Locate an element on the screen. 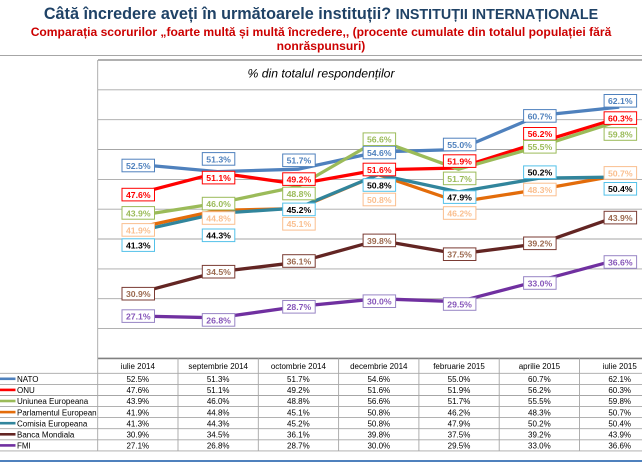  svg-text: ONU is located at coordinates (26, 390).